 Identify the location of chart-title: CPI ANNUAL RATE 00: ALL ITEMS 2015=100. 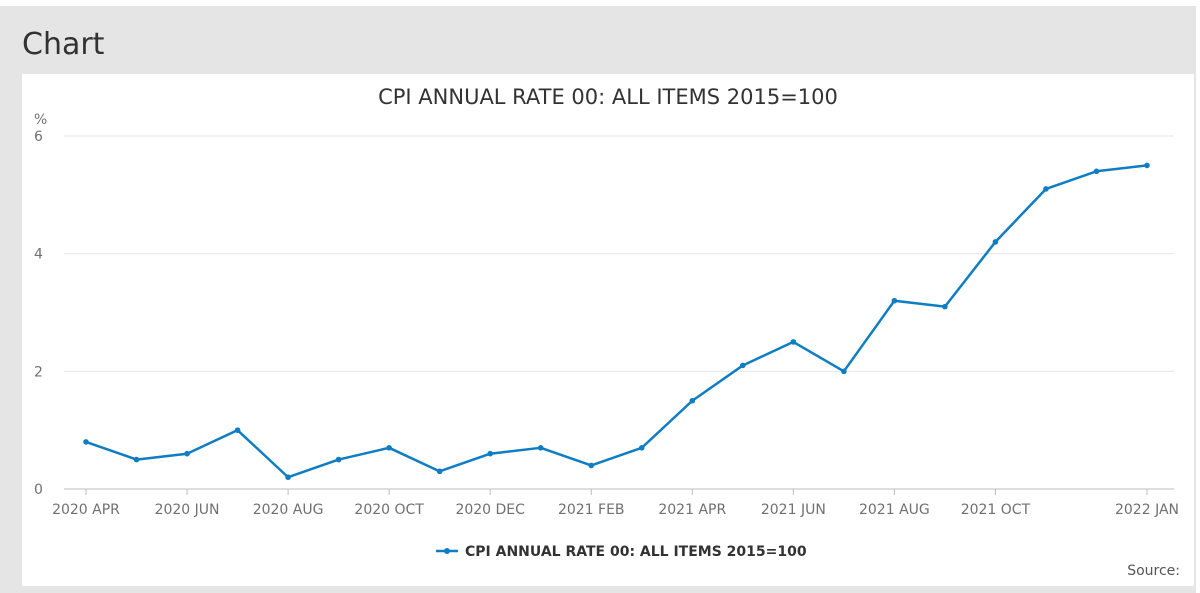
(608, 97).